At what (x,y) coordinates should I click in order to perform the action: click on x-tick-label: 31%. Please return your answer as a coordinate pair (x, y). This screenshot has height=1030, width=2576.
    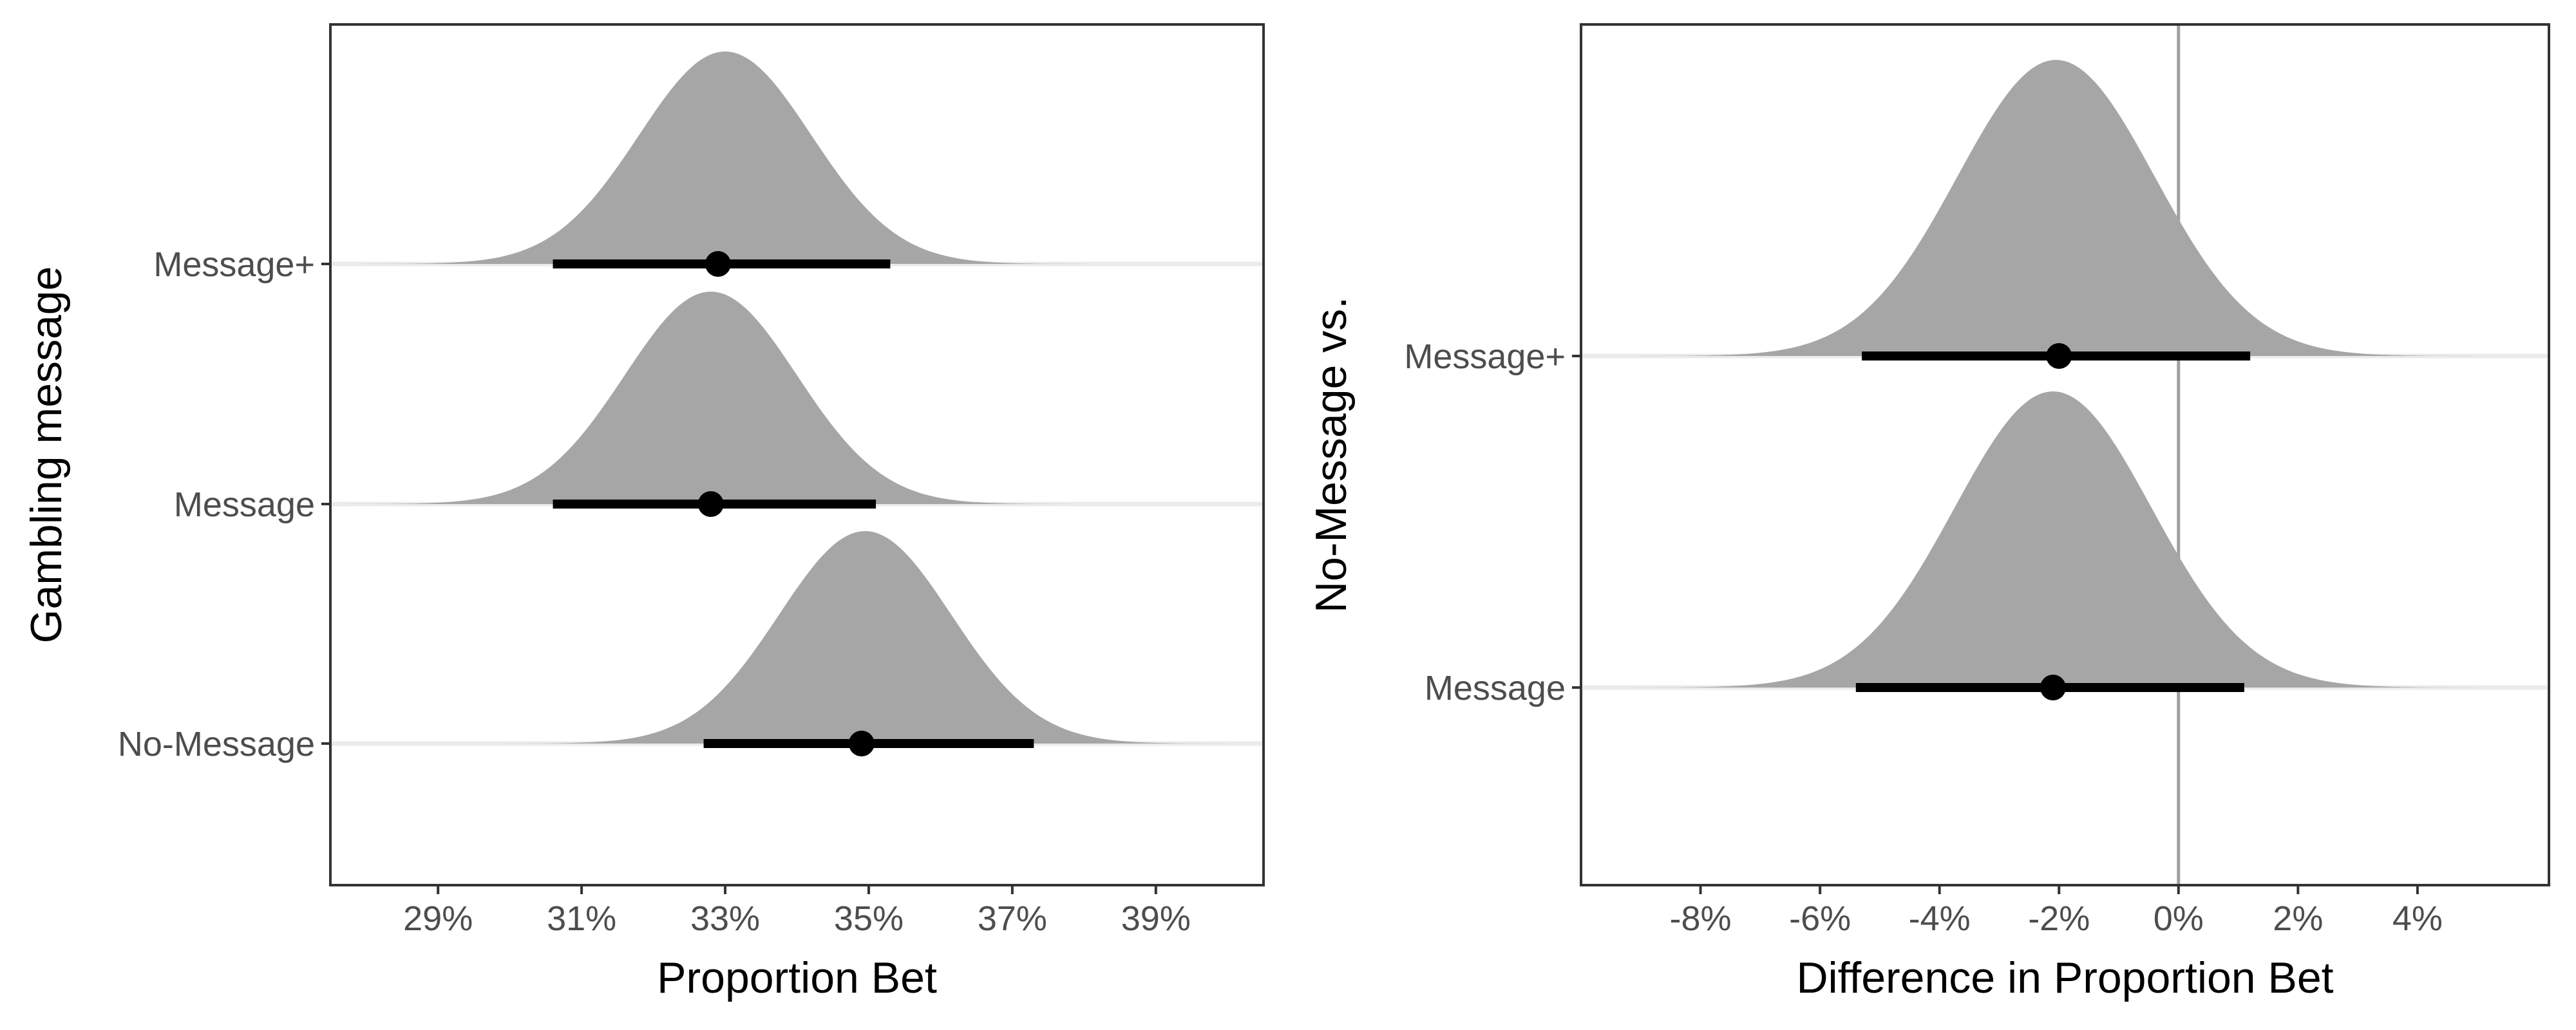
    Looking at the image, I should click on (581, 918).